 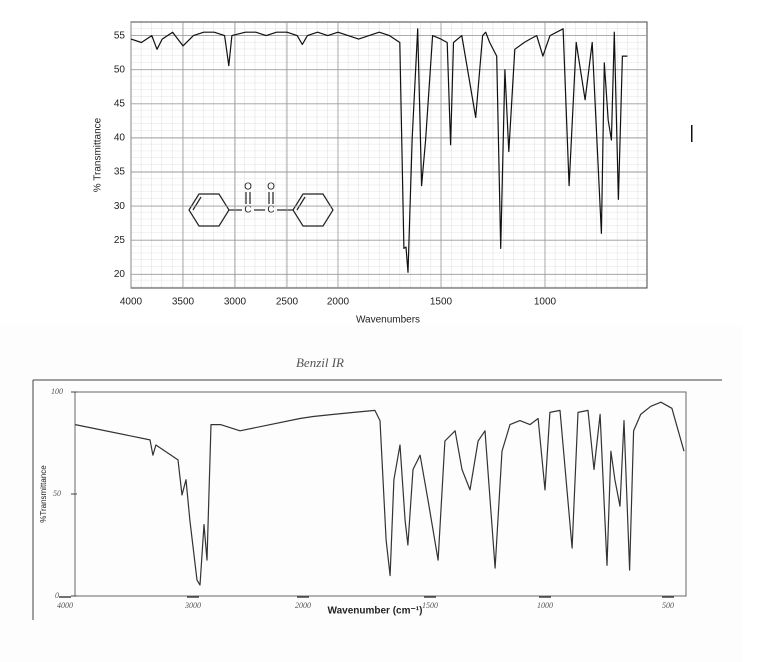 I want to click on y-axis-label: % Transmittance, so click(x=98, y=154).